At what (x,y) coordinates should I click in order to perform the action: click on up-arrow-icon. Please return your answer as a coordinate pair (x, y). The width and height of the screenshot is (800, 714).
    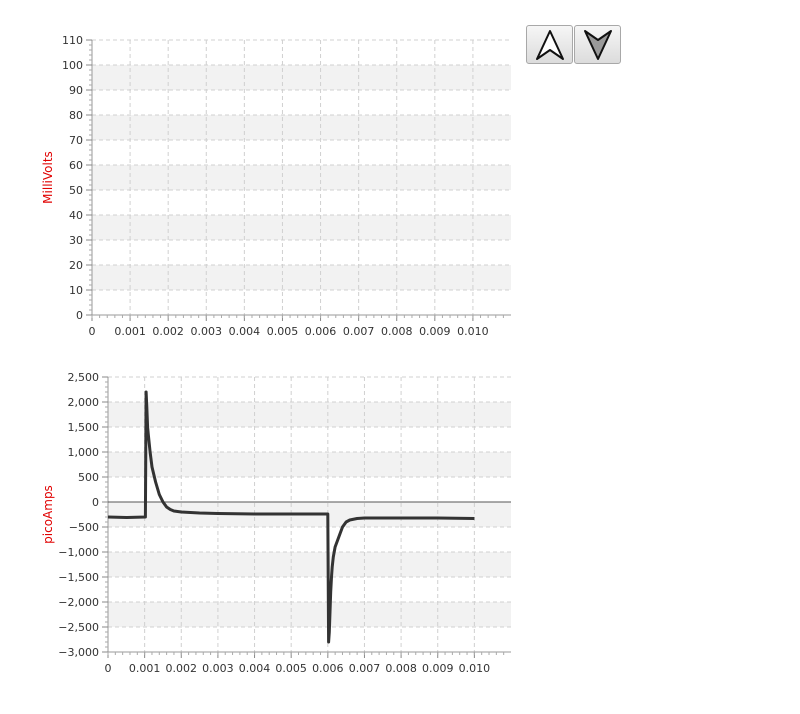
    Looking at the image, I should click on (549, 44).